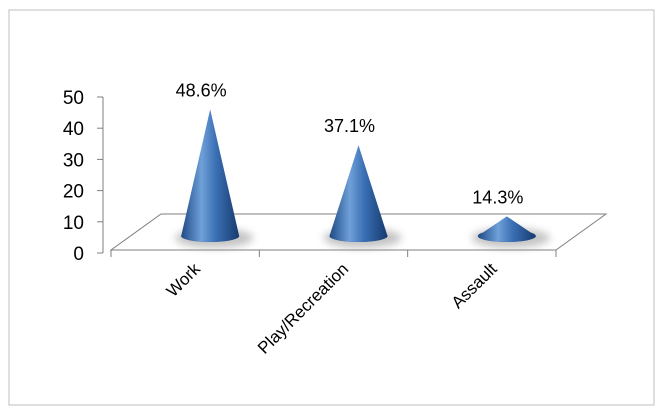 The width and height of the screenshot is (662, 411). I want to click on y-tick-label: 20, so click(73, 192).